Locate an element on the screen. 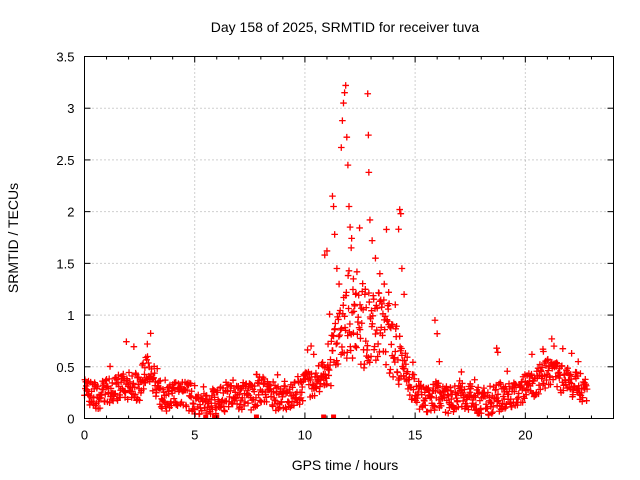  y-tick-label: 3 is located at coordinates (70, 108).